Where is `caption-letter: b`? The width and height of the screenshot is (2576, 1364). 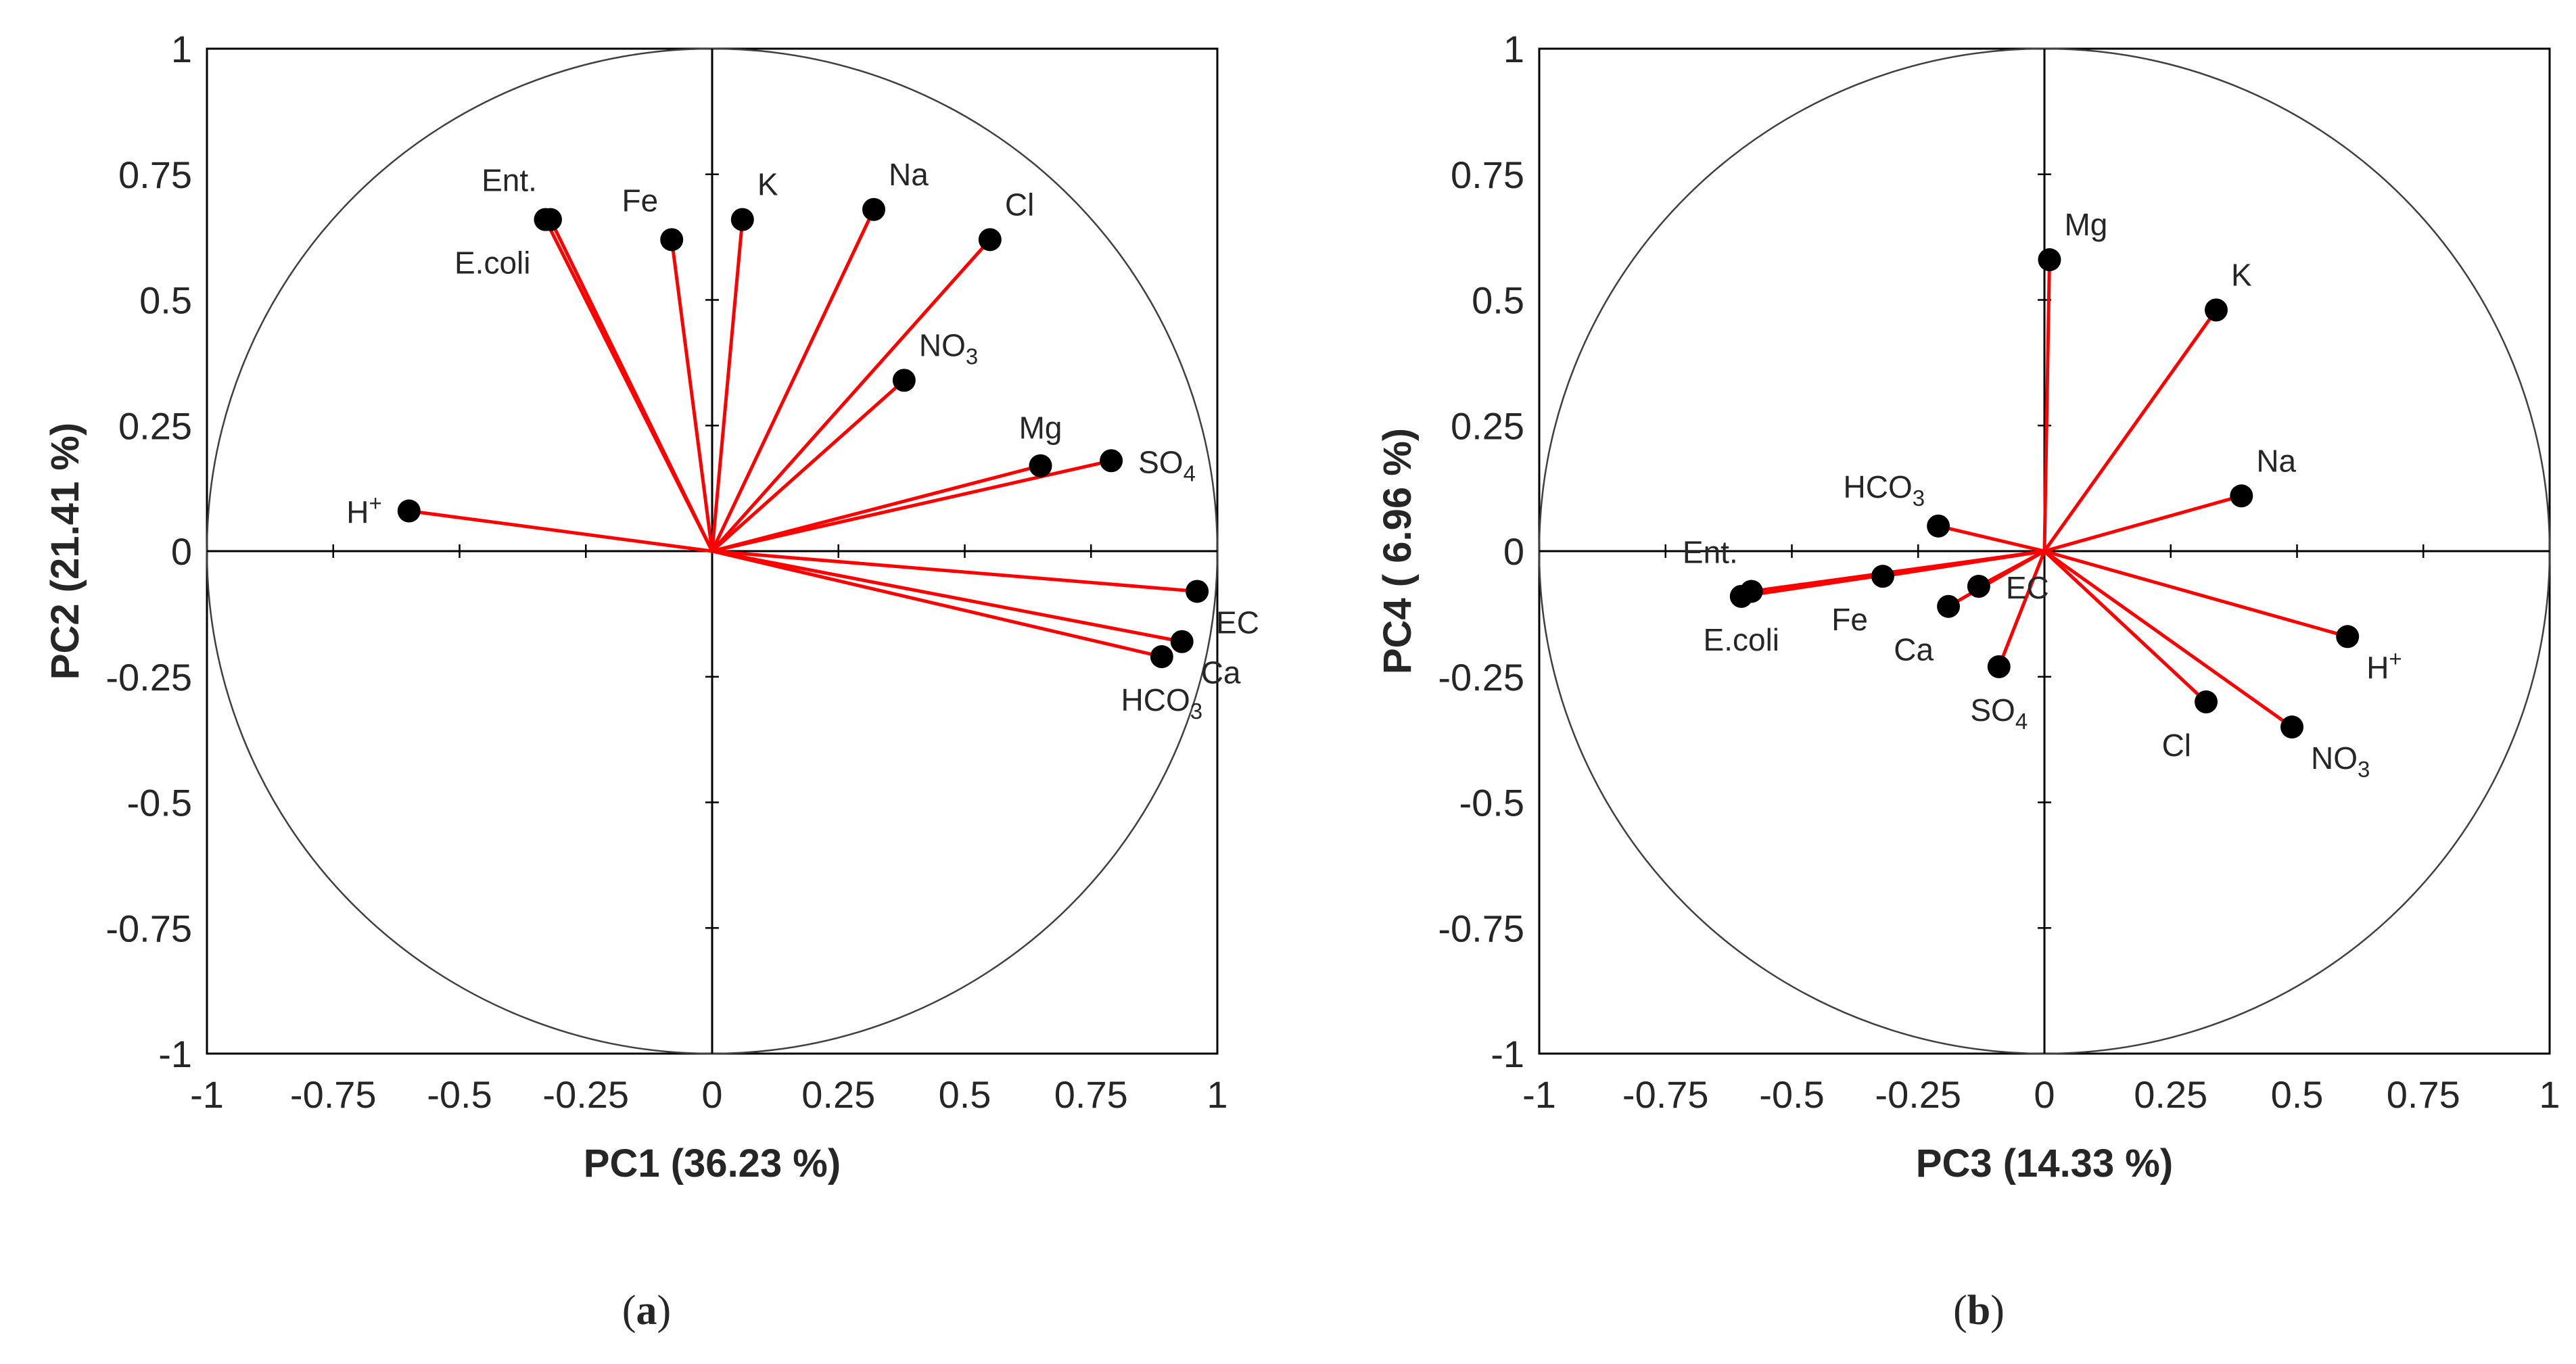
caption-letter: b is located at coordinates (1978, 1311).